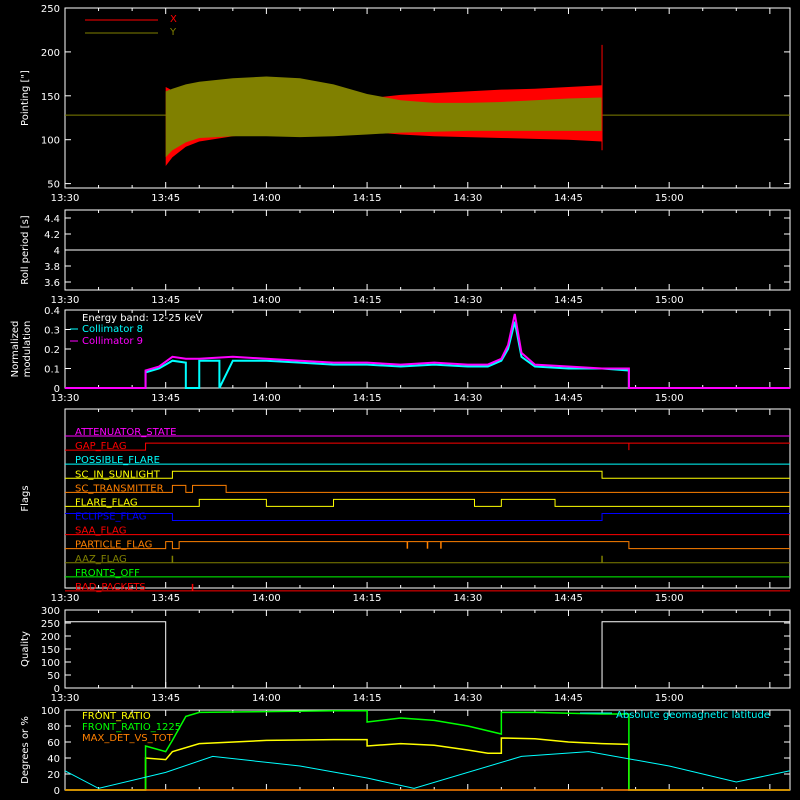  Describe the element at coordinates (52, 311) in the screenshot. I see `y-tick-label: 0.4` at that location.